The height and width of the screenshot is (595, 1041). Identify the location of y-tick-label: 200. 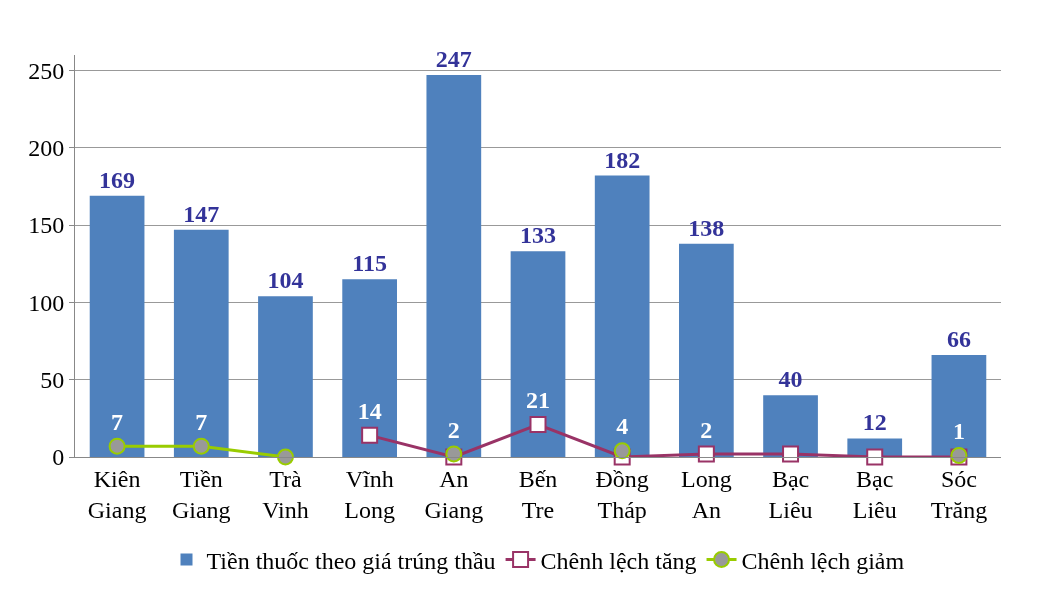
(46, 148).